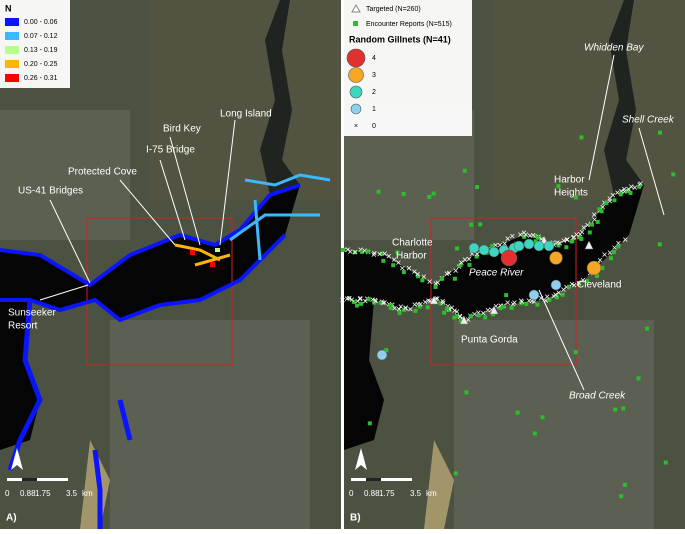 The height and width of the screenshot is (534, 685). Describe the element at coordinates (41, 78) in the screenshot. I see `legend-label: 0.26 - 0.31` at that location.